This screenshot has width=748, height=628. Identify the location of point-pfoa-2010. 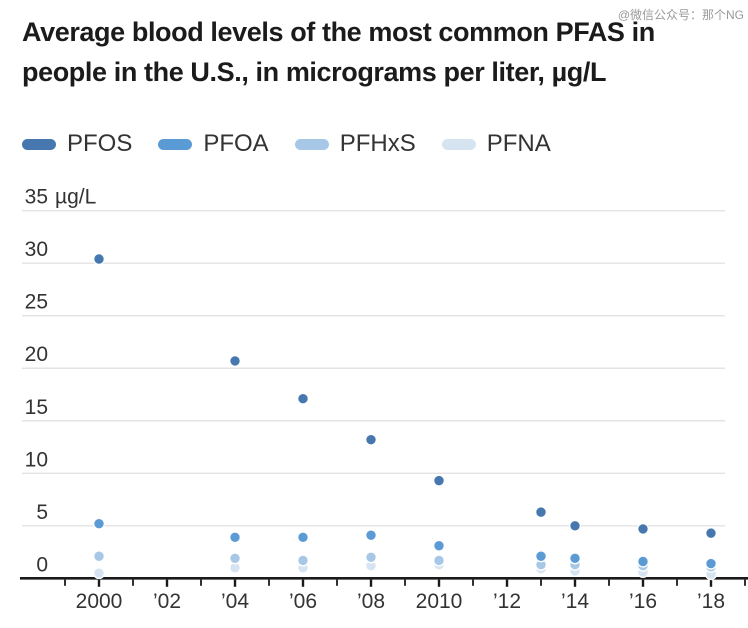
(439, 545).